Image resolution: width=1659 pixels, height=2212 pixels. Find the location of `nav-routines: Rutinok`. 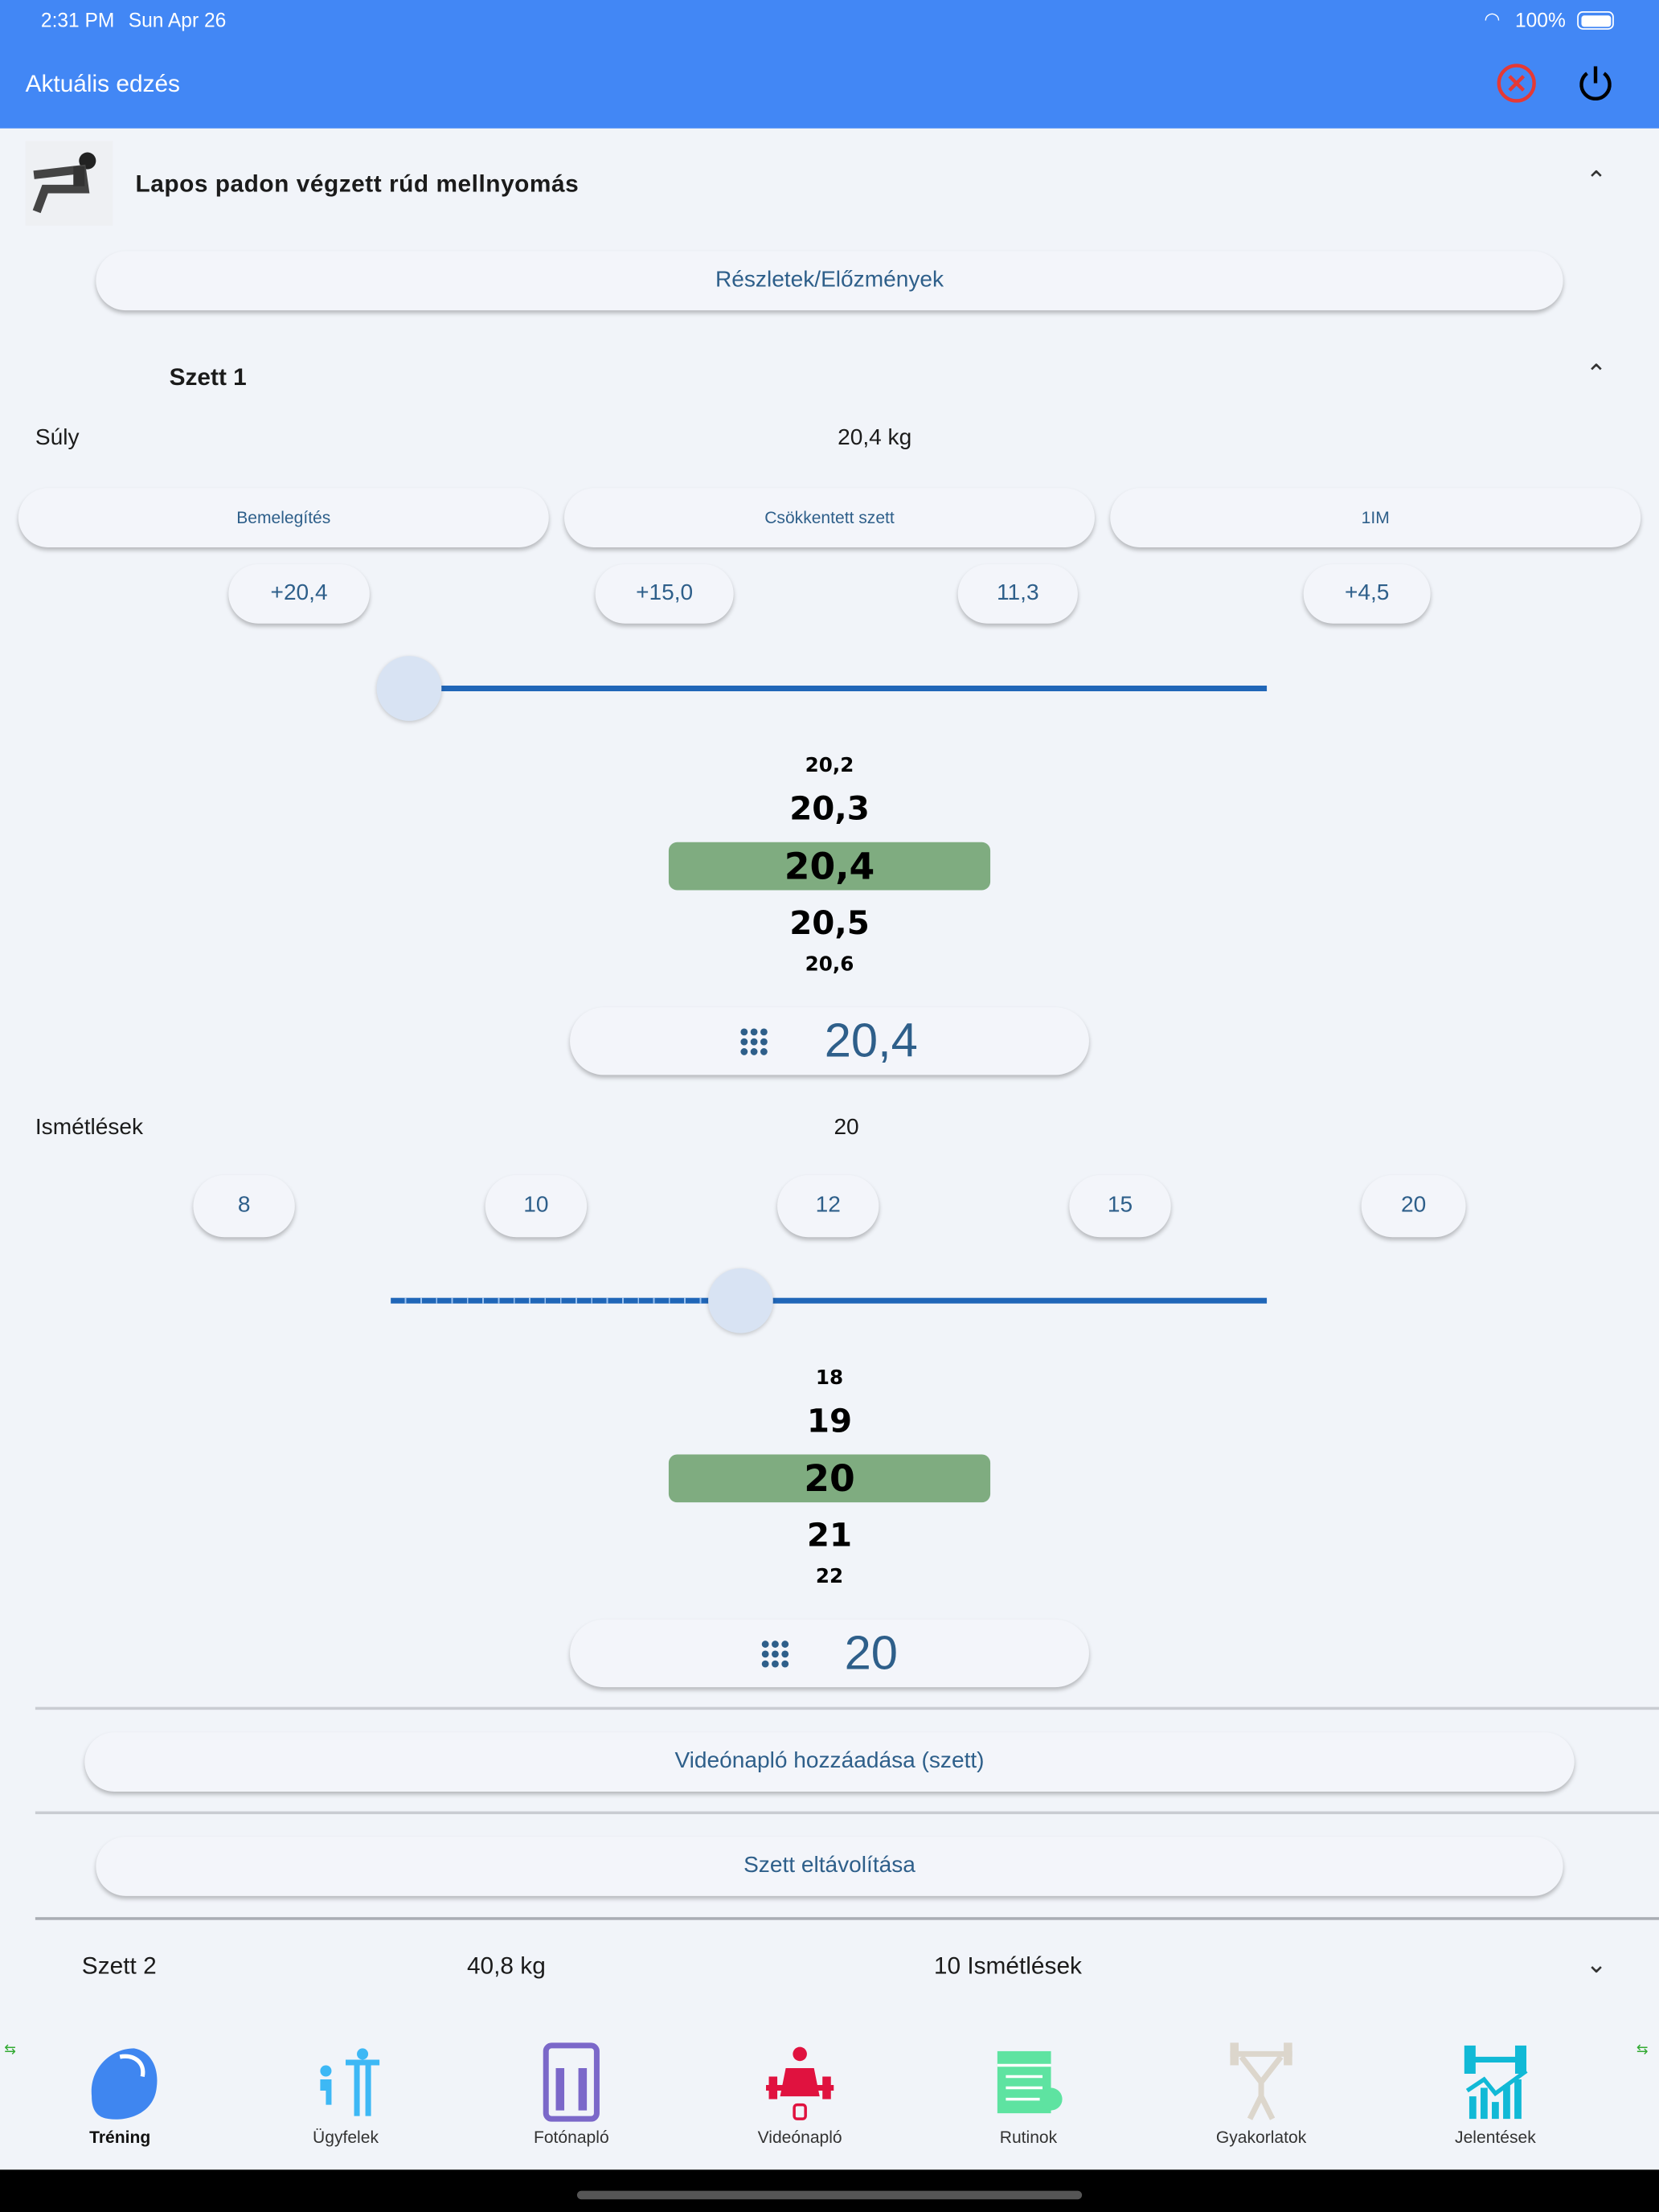

nav-routines: Rutinok is located at coordinates (1028, 2093).